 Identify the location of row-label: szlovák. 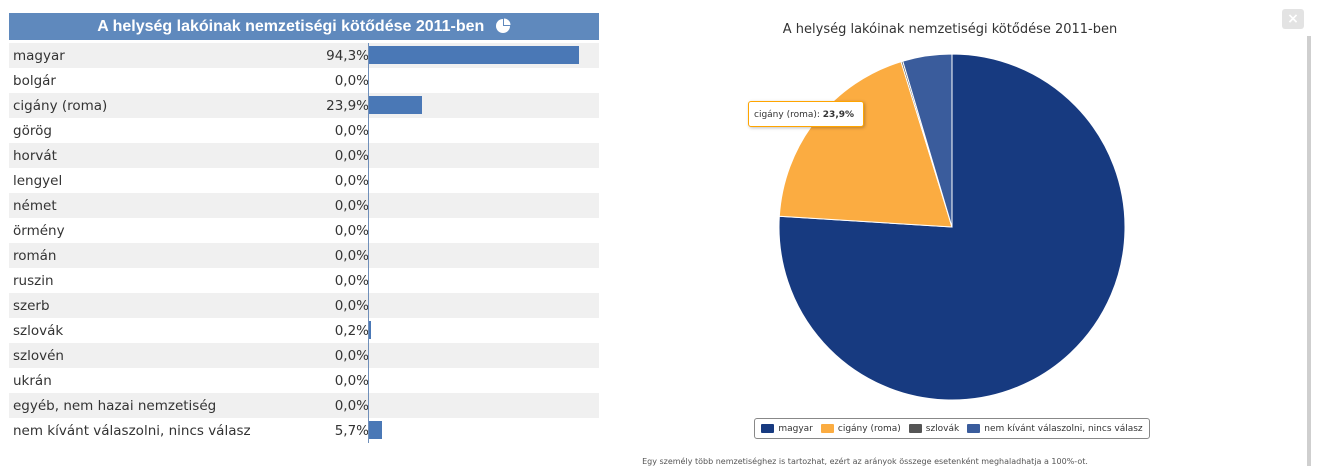
(38, 330).